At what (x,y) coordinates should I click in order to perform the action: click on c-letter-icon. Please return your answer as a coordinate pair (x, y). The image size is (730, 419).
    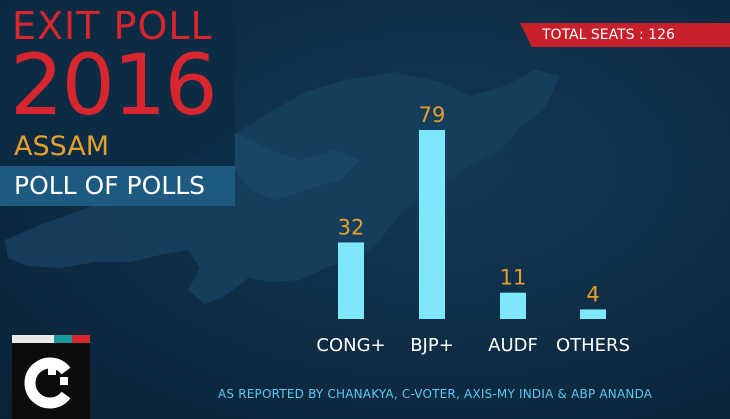
    Looking at the image, I should click on (47, 383).